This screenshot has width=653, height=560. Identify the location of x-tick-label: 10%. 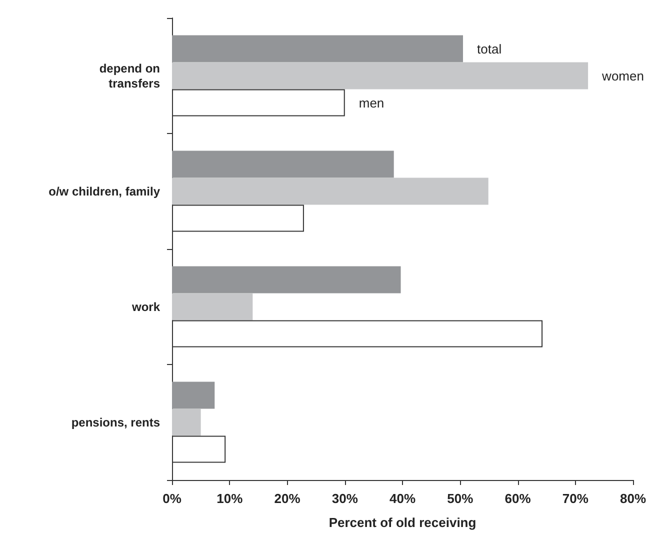
(230, 498).